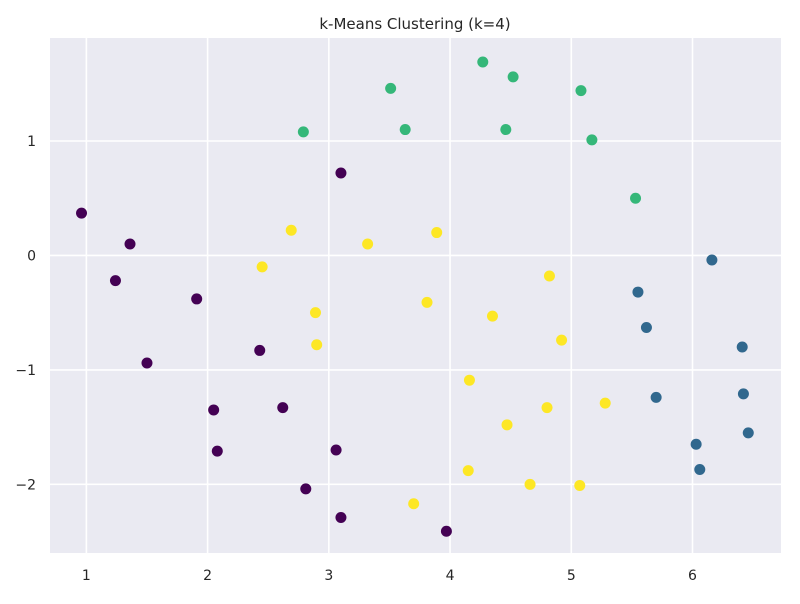 This screenshot has height=604, width=800. What do you see at coordinates (207, 576) in the screenshot?
I see `x-tick-label: 2` at bounding box center [207, 576].